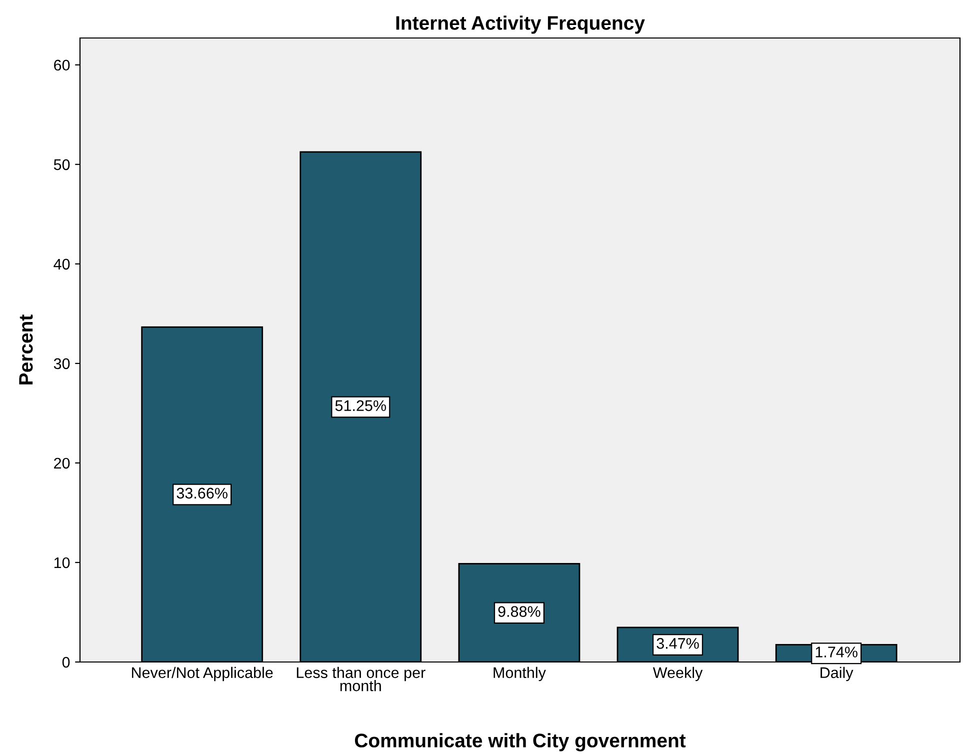 This screenshot has width=963, height=755. What do you see at coordinates (62, 364) in the screenshot?
I see `y-tick-label: 30` at bounding box center [62, 364].